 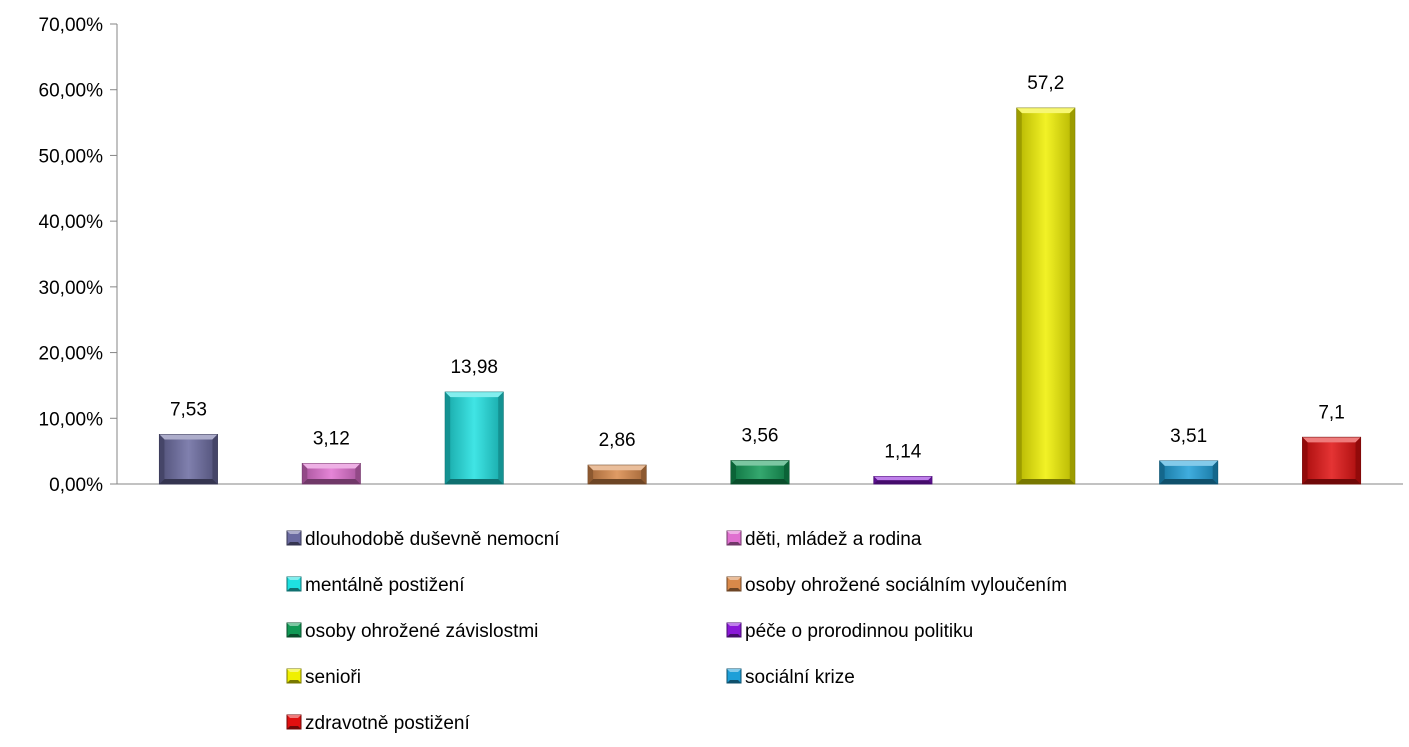 What do you see at coordinates (333, 677) in the screenshot?
I see `legend-label: senioři` at bounding box center [333, 677].